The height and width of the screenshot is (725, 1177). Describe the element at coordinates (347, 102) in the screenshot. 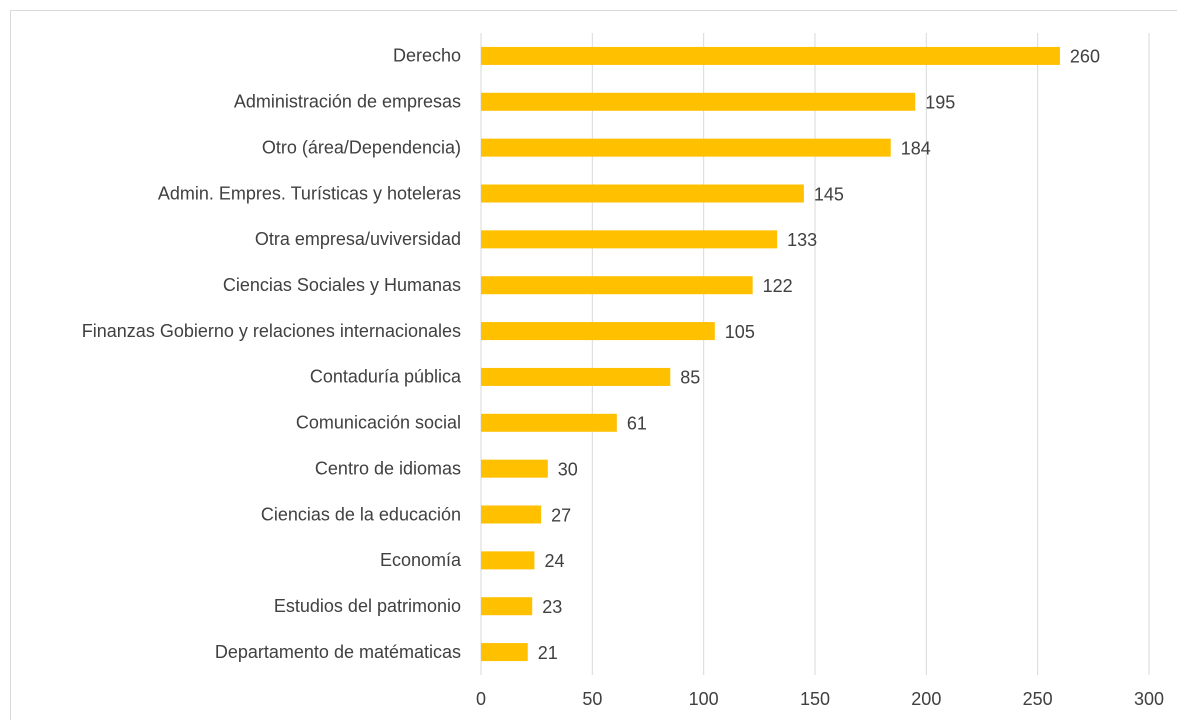

I see `y-tick-label: Administración de empresas` at that location.